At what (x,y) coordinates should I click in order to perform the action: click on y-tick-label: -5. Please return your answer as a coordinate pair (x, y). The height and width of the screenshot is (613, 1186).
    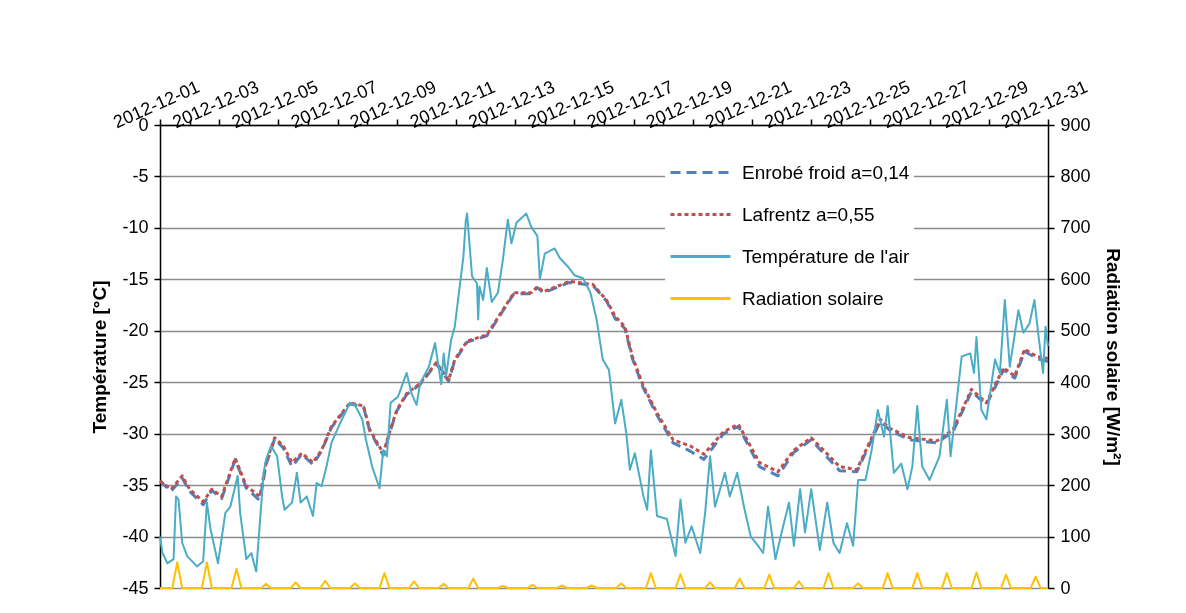
    Looking at the image, I should click on (140, 175).